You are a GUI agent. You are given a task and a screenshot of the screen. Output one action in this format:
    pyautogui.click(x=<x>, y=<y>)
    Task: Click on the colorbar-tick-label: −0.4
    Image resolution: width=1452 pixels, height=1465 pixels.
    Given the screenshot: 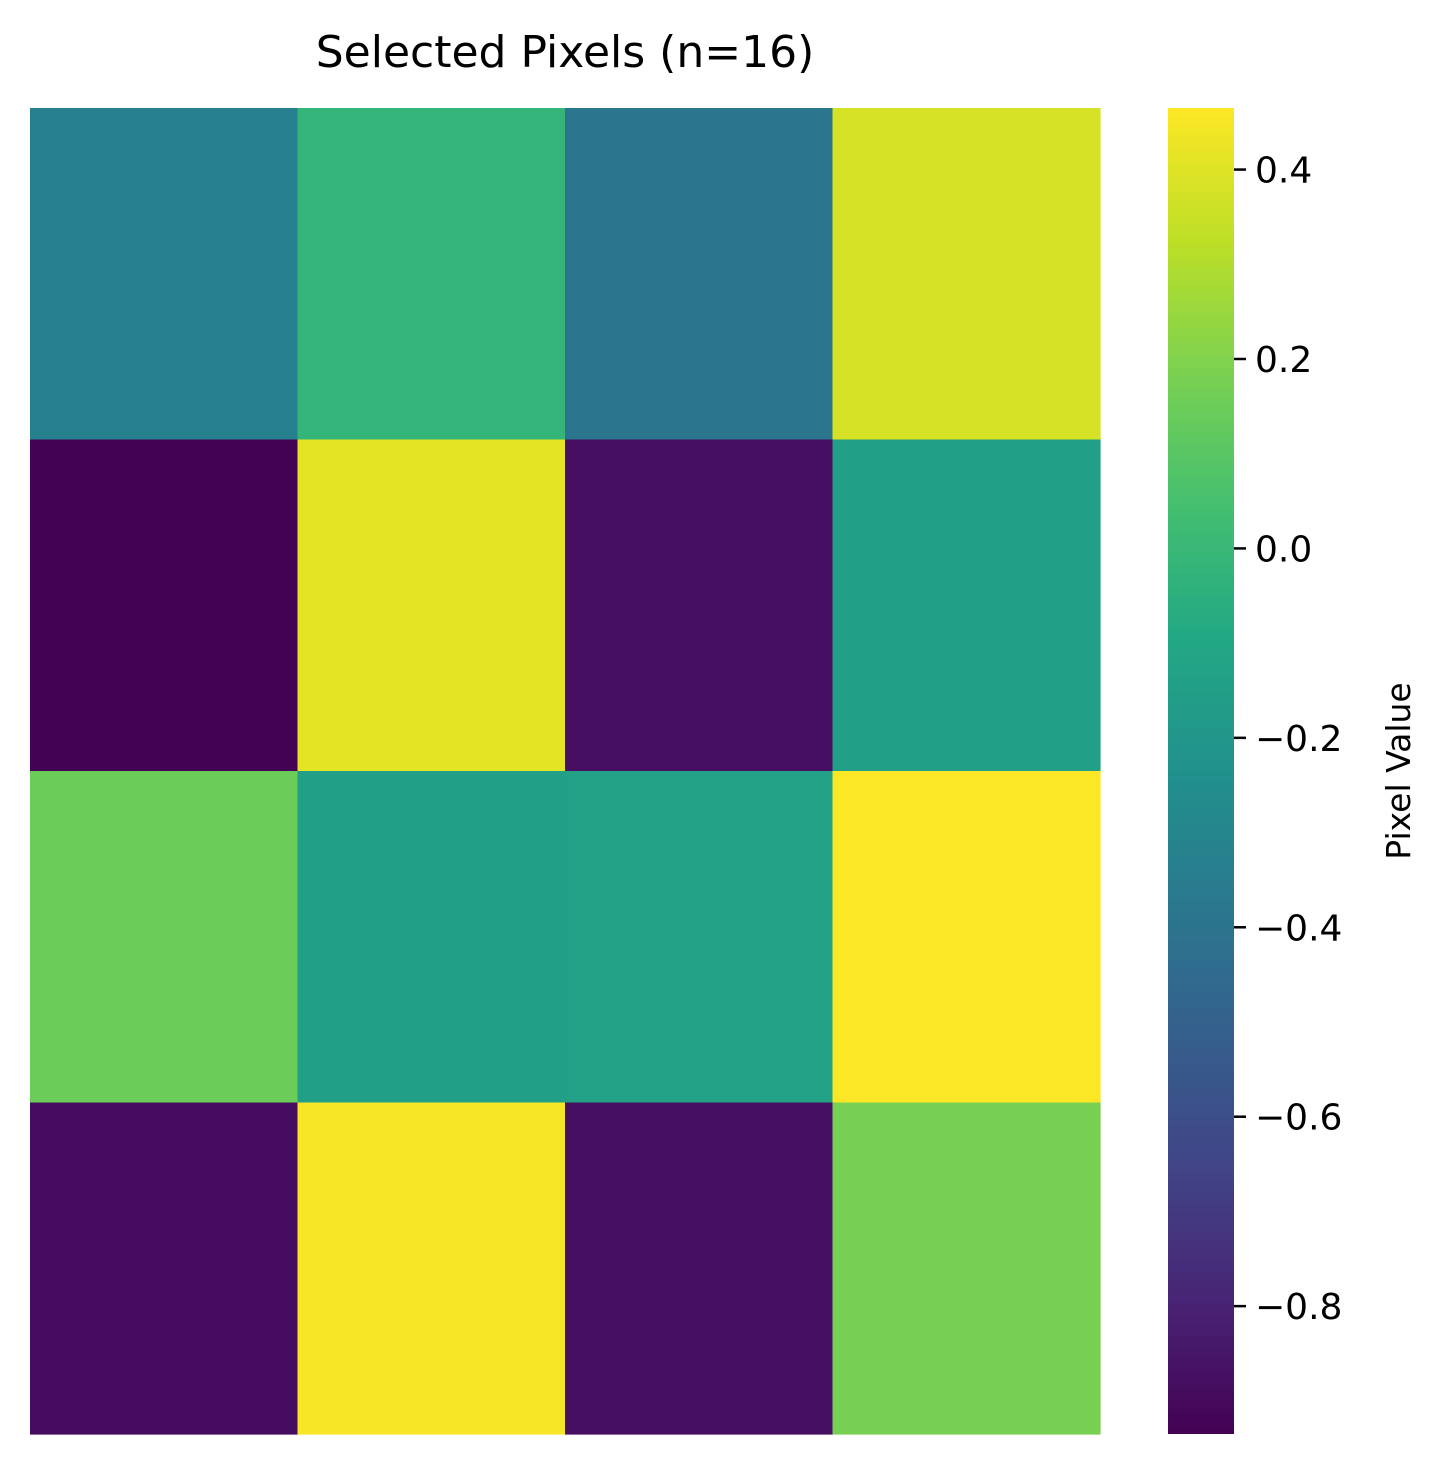 What is the action you would take?
    pyautogui.click(x=1298, y=928)
    